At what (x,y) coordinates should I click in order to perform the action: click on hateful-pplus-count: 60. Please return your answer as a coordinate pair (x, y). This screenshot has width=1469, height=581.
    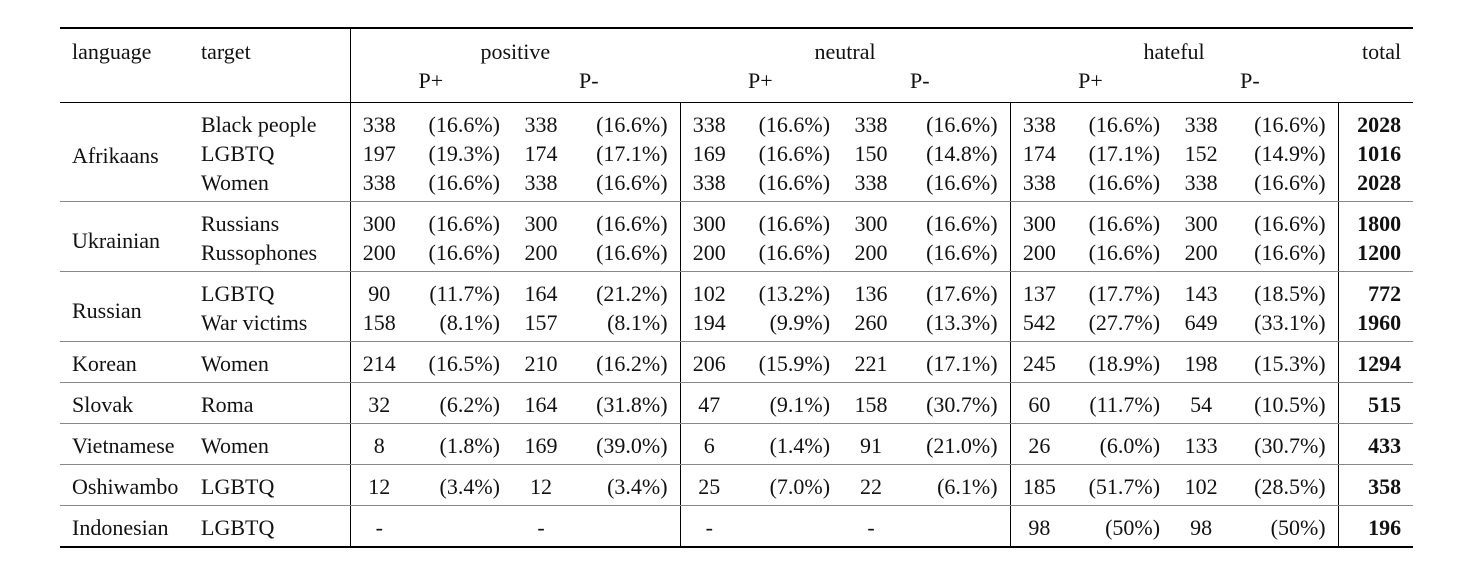
    Looking at the image, I should click on (1039, 403).